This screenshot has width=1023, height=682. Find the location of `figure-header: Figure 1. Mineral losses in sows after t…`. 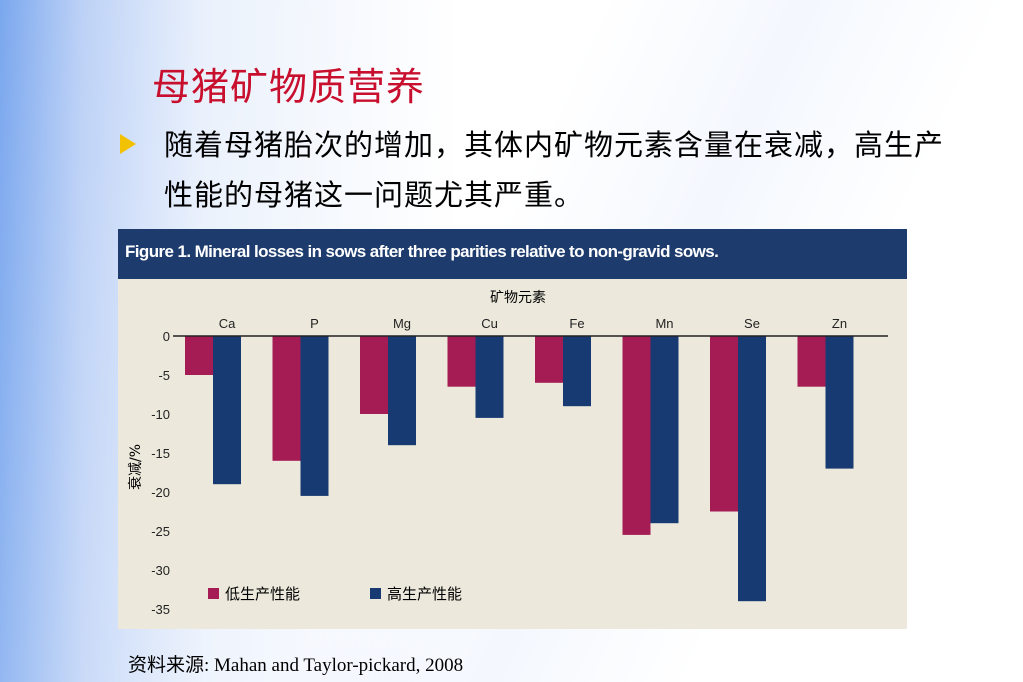

figure-header: Figure 1. Mineral losses in sows after t… is located at coordinates (512, 254).